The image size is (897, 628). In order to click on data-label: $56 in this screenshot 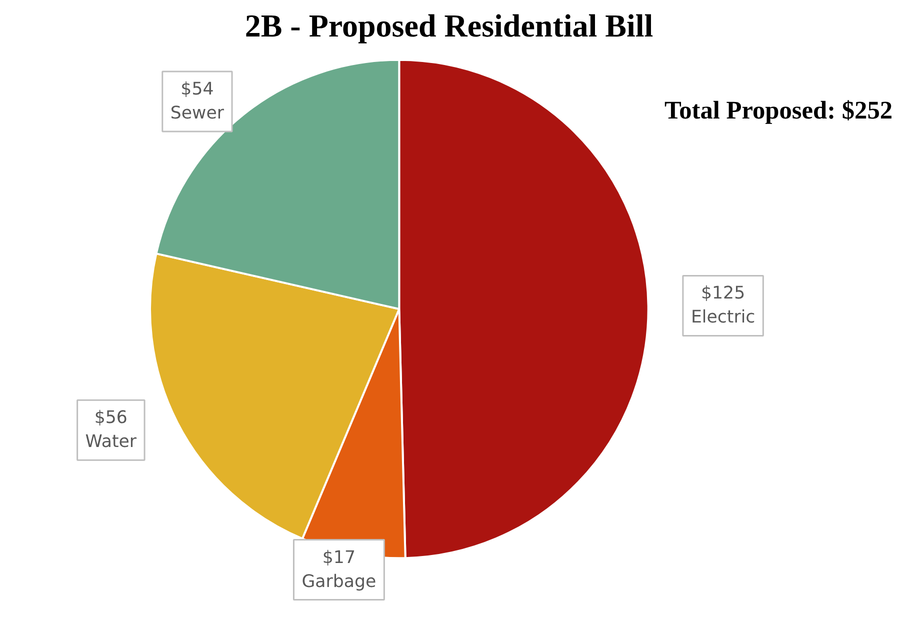, I will do `click(111, 418)`.